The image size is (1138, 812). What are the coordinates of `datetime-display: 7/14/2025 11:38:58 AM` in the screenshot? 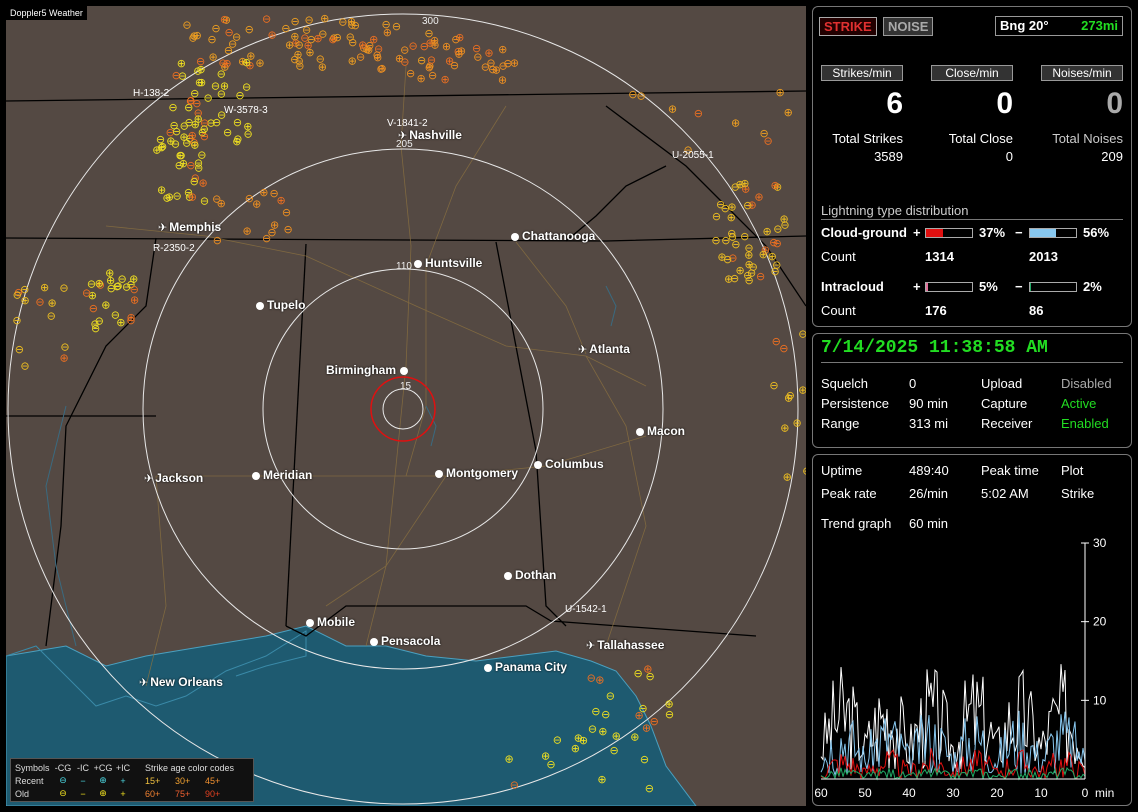 It's located at (934, 348).